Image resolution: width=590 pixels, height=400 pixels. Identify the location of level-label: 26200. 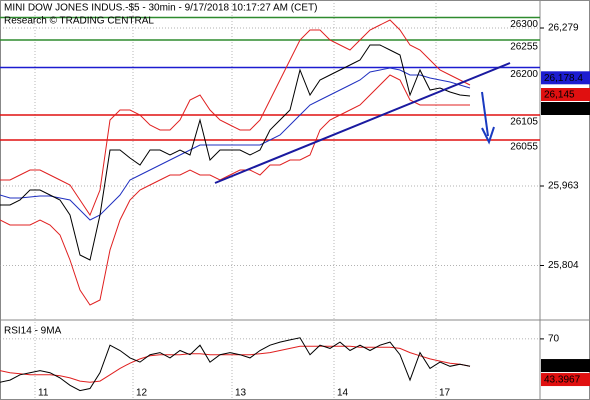
(524, 74).